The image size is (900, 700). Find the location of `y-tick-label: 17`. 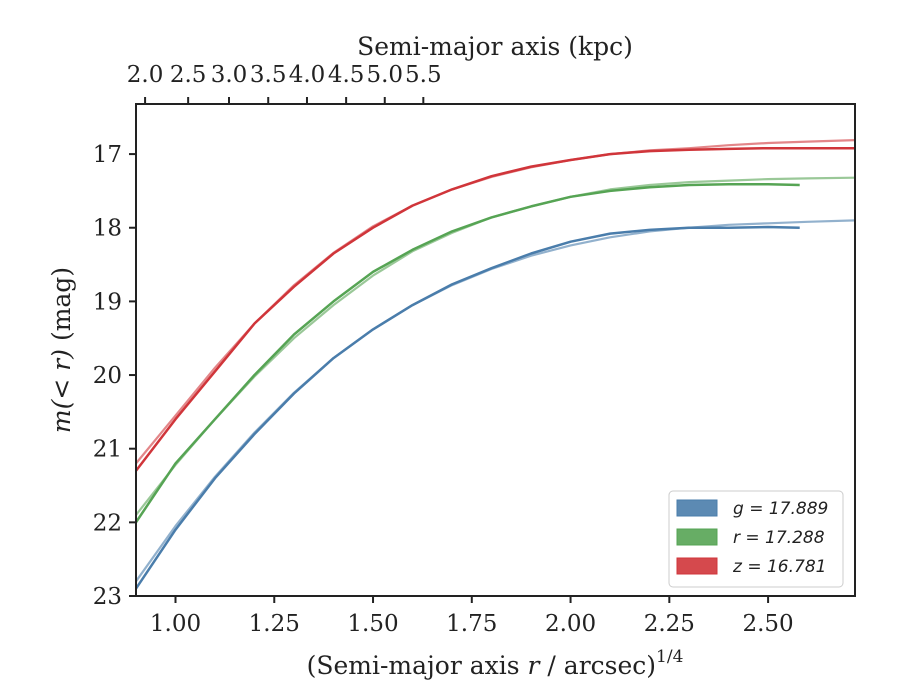

y-tick-label: 17 is located at coordinates (107, 155).